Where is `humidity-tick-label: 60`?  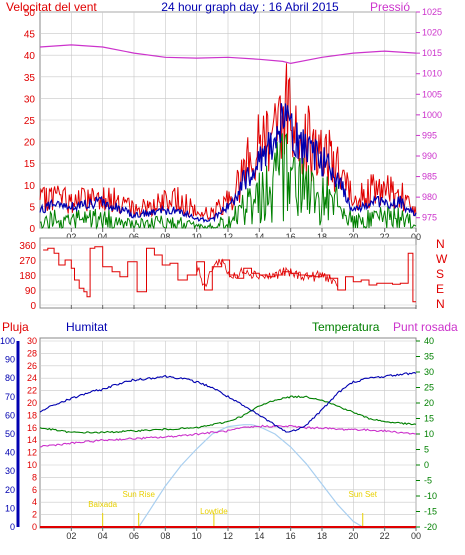 humidity-tick-label: 60 is located at coordinates (10, 415).